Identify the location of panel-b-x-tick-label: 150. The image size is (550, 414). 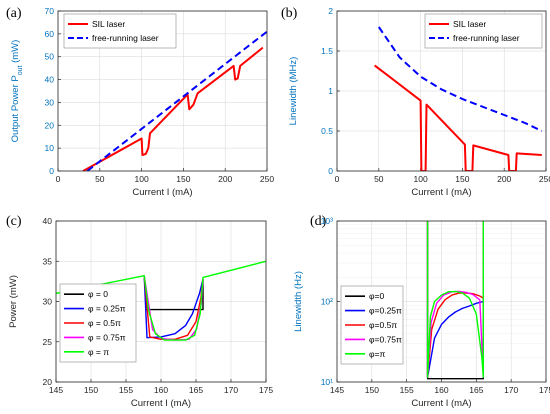
(462, 179).